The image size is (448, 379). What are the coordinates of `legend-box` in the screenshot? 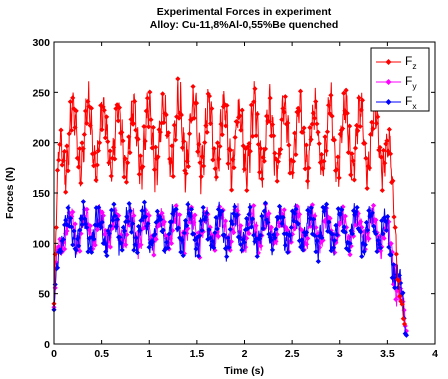 It's located at (400, 79).